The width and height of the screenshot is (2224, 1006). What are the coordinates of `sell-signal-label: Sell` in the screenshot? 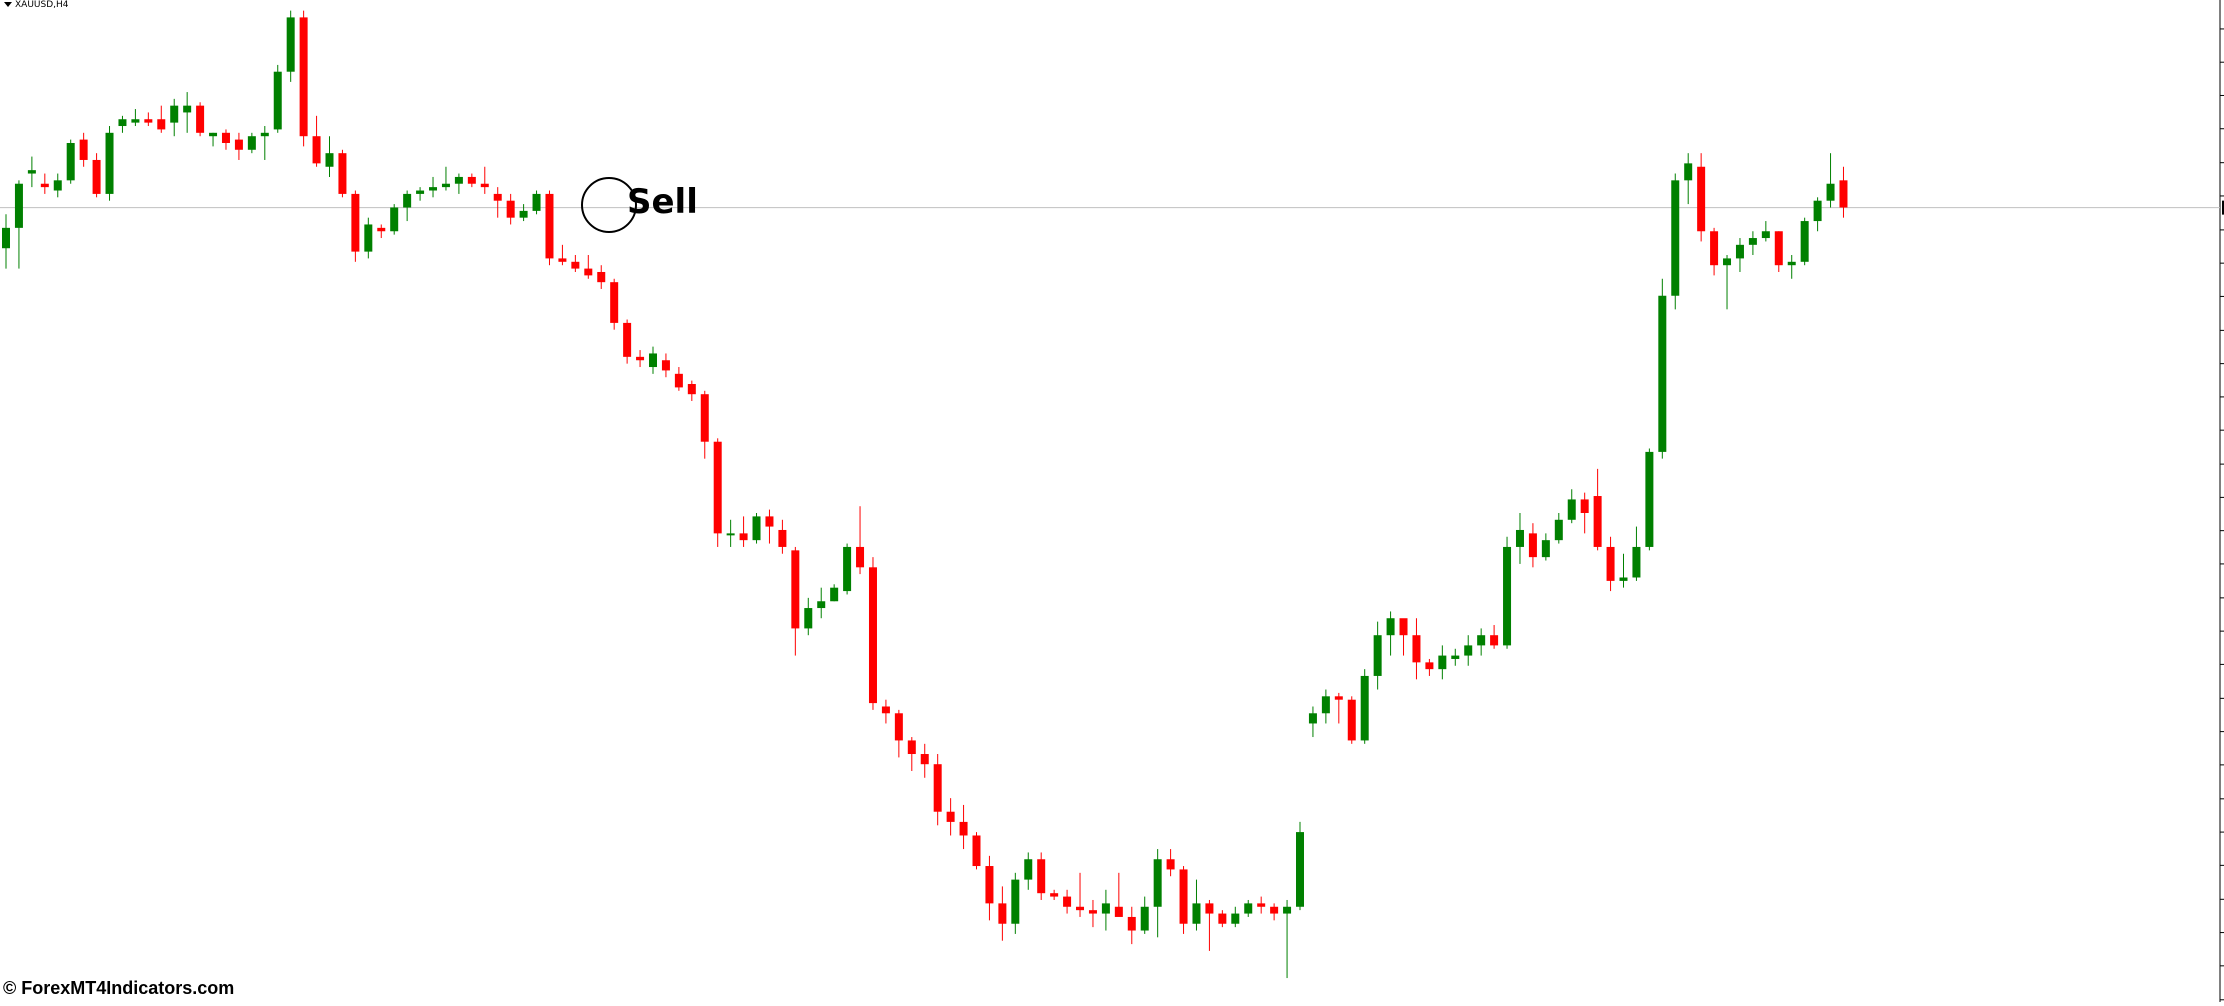 It's located at (662, 202).